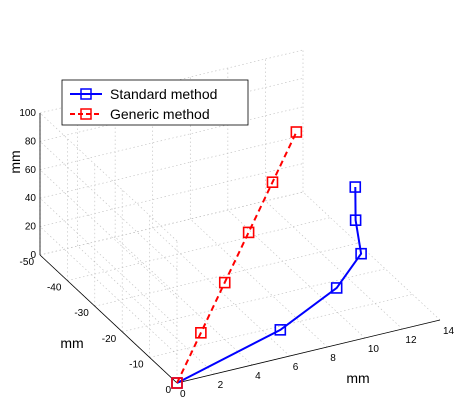 Image resolution: width=458 pixels, height=403 pixels. I want to click on y-tick-label: -50, so click(27, 262).